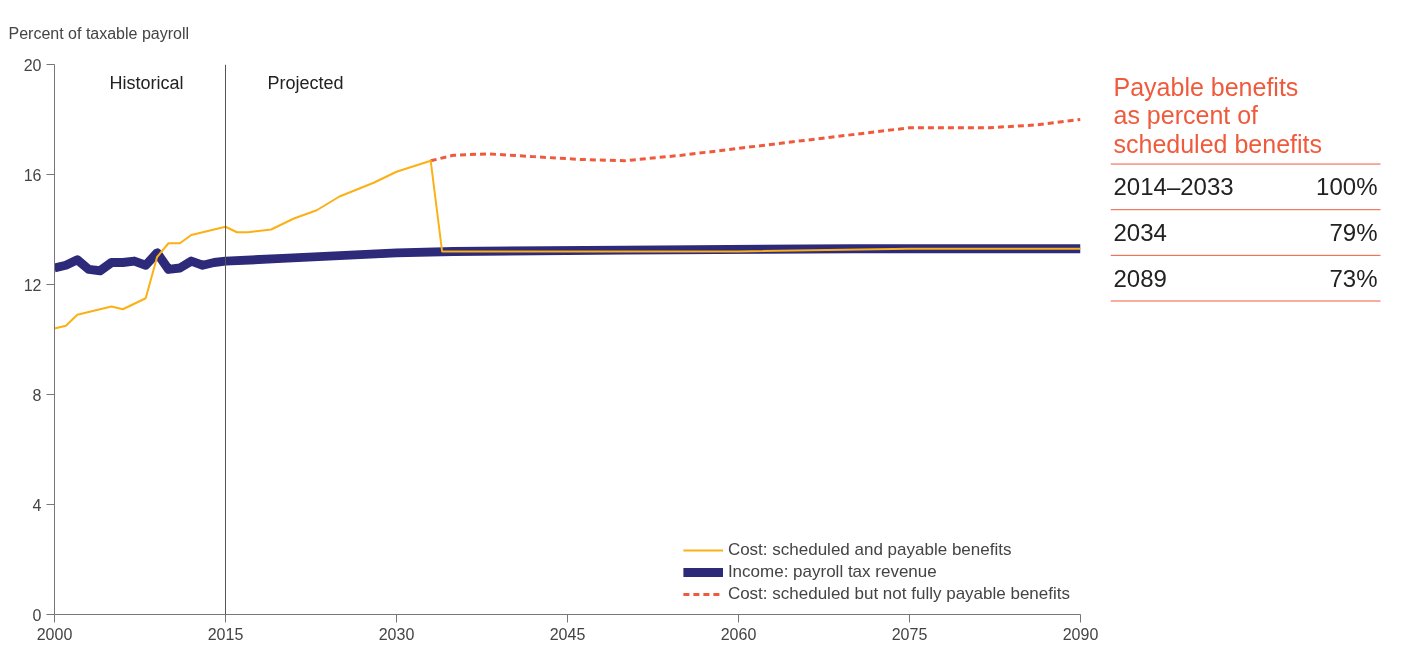 The image size is (1419, 654). What do you see at coordinates (1347, 187) in the screenshot?
I see `text: 100%` at bounding box center [1347, 187].